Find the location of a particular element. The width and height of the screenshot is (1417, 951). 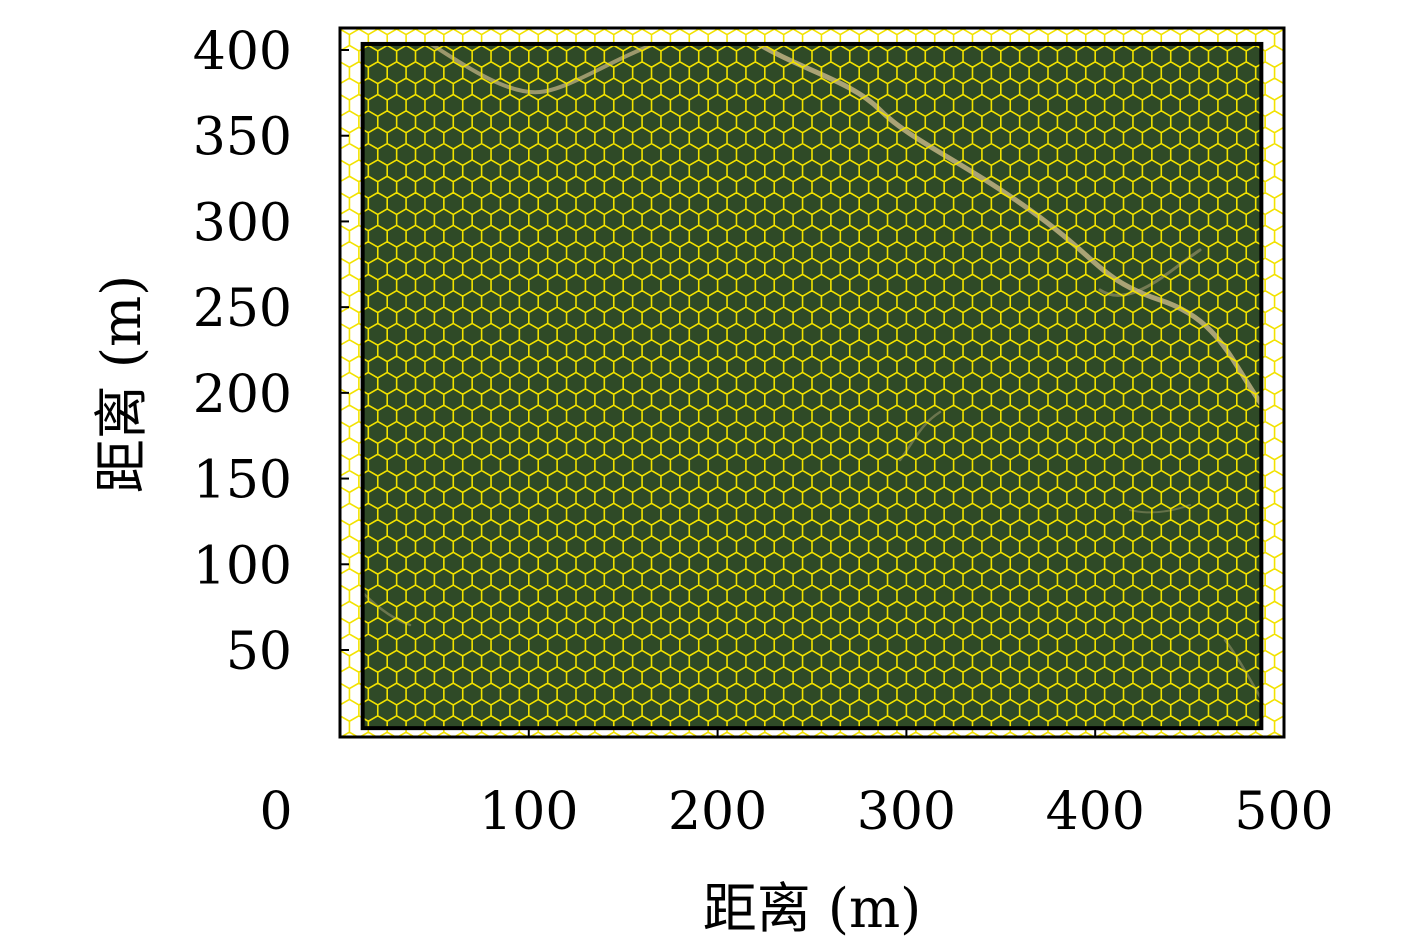

y-tick-label: 300 is located at coordinates (242, 223).